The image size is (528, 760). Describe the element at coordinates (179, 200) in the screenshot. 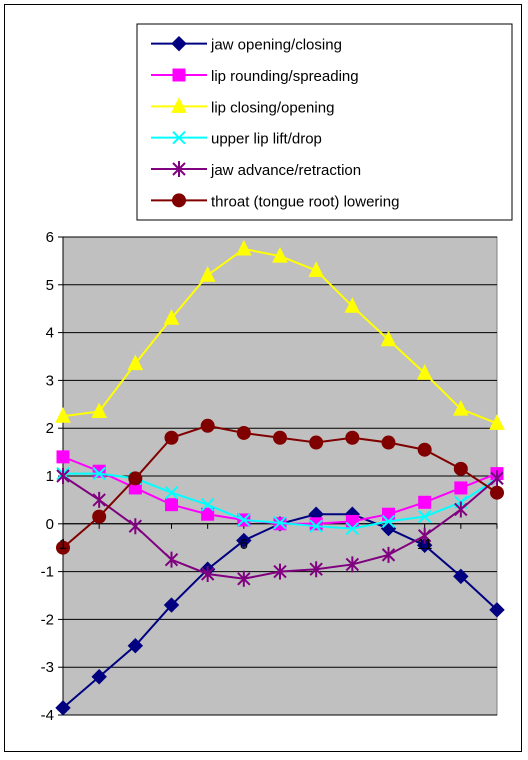

I see `legend-marker-throat-tongue-root-lowering` at that location.